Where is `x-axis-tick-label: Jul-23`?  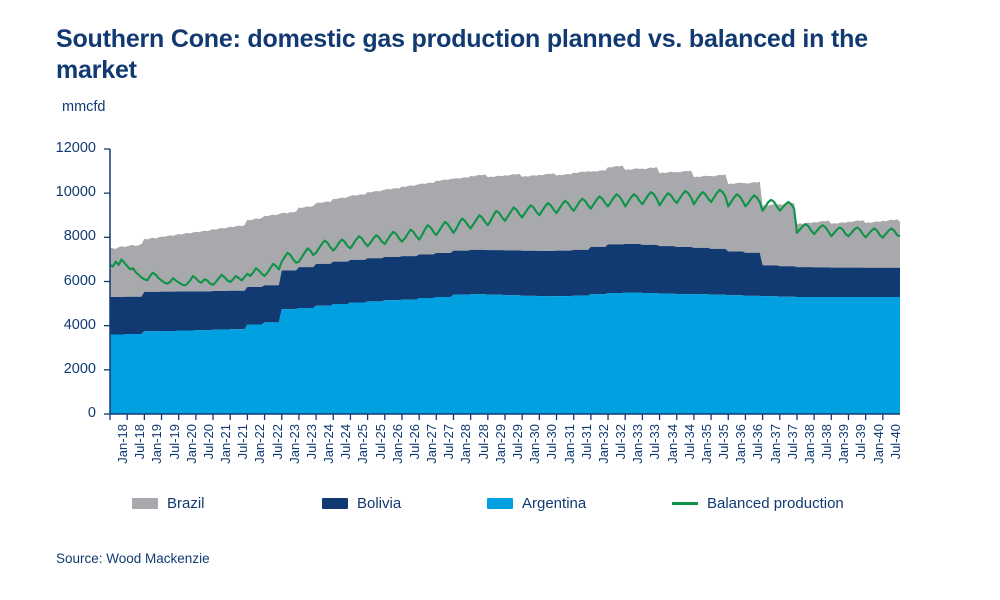
x-axis-tick-label: Jul-23 is located at coordinates (311, 442).